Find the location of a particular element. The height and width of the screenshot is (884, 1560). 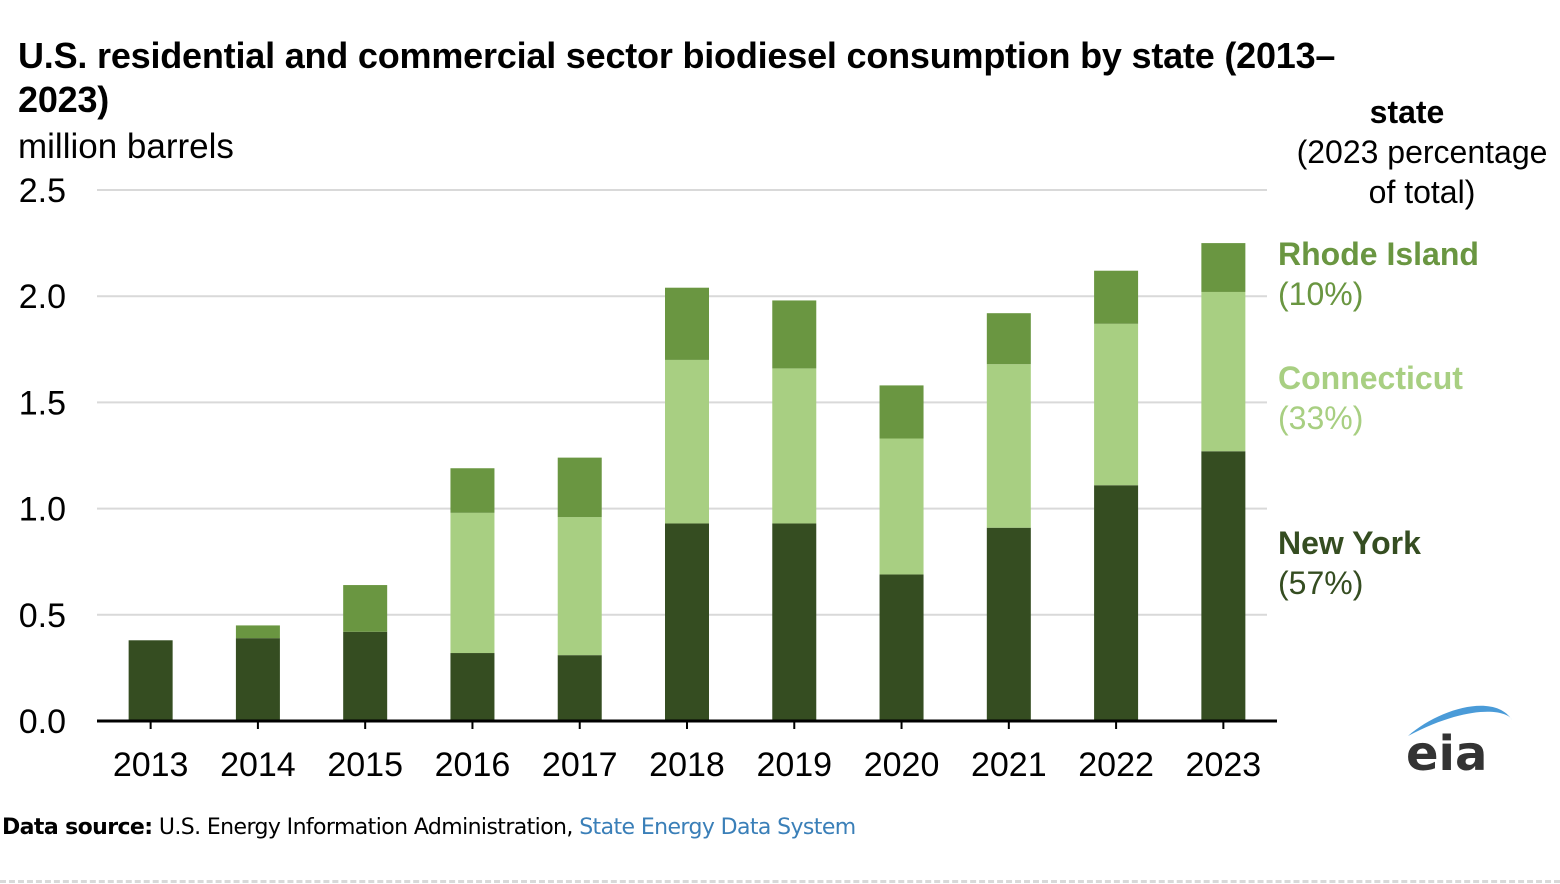

bar-new-york-2022 is located at coordinates (1116, 603).